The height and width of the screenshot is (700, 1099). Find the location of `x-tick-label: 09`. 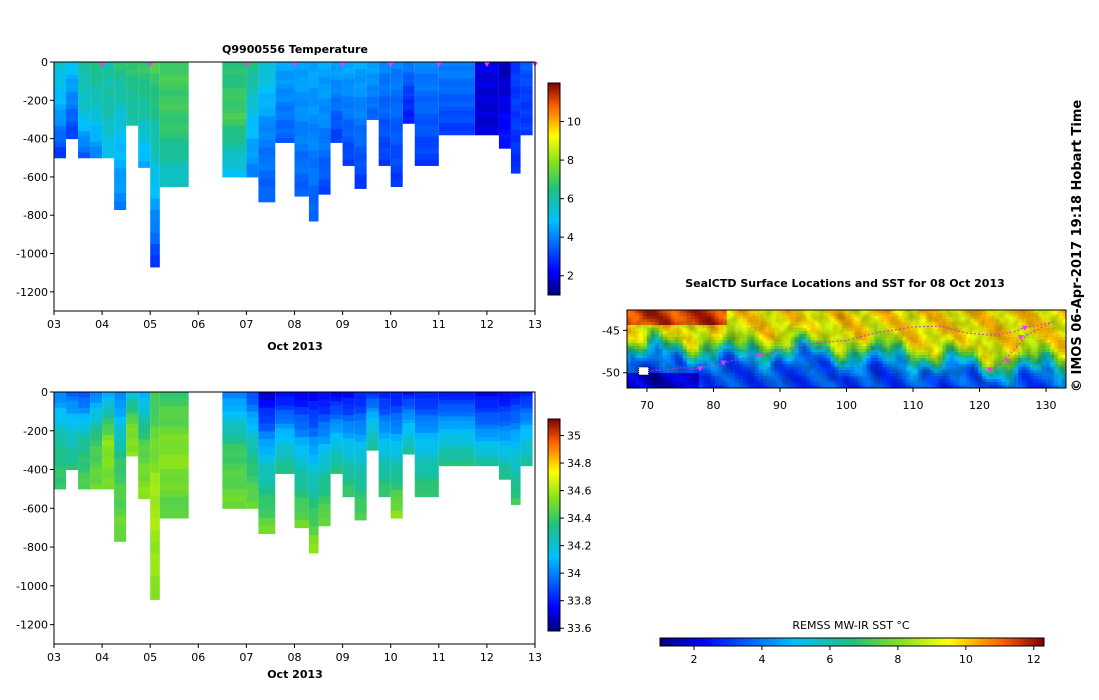

x-tick-label: 09 is located at coordinates (343, 657).